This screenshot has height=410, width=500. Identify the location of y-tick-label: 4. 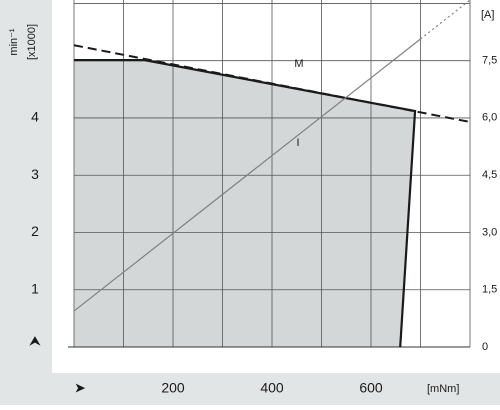
(35, 117).